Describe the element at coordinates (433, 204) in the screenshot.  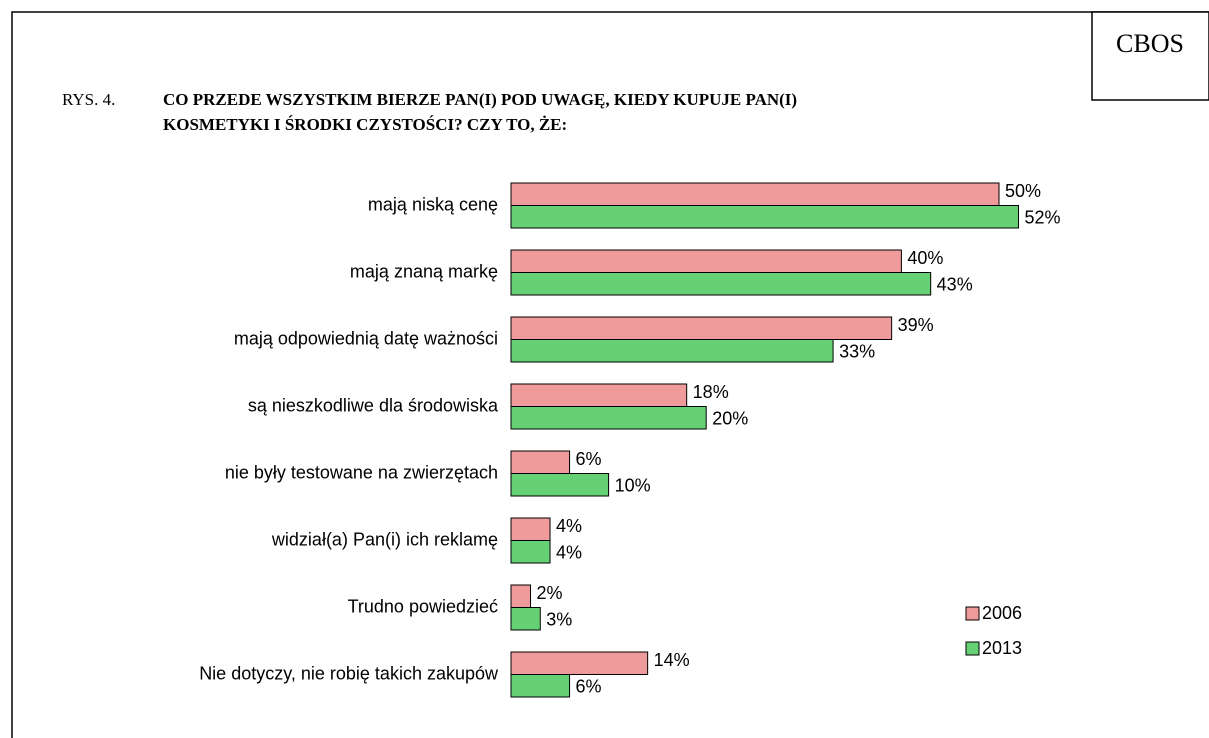
I see `category-label: mają niską cenę` at that location.